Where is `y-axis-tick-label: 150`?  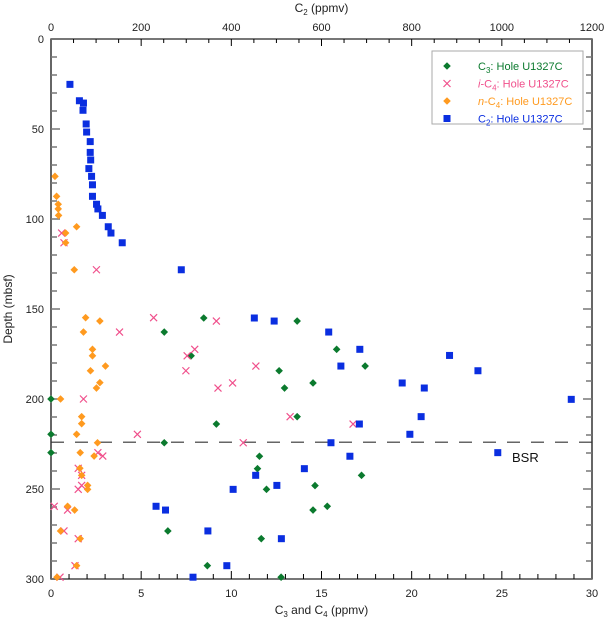
y-axis-tick-label: 150 is located at coordinates (35, 310).